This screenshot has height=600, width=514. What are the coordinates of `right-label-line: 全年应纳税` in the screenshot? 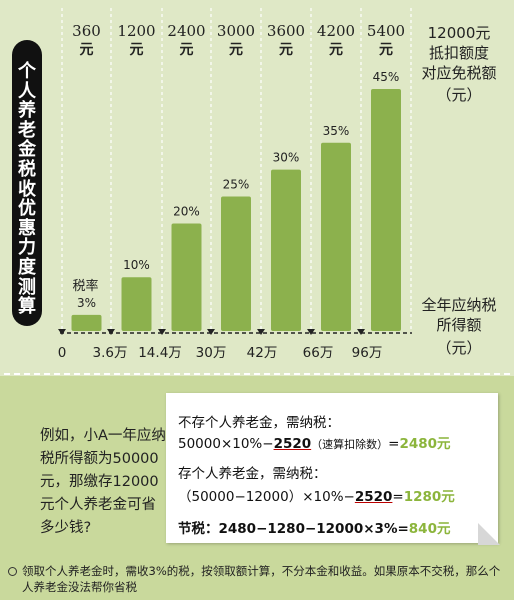 It's located at (459, 305).